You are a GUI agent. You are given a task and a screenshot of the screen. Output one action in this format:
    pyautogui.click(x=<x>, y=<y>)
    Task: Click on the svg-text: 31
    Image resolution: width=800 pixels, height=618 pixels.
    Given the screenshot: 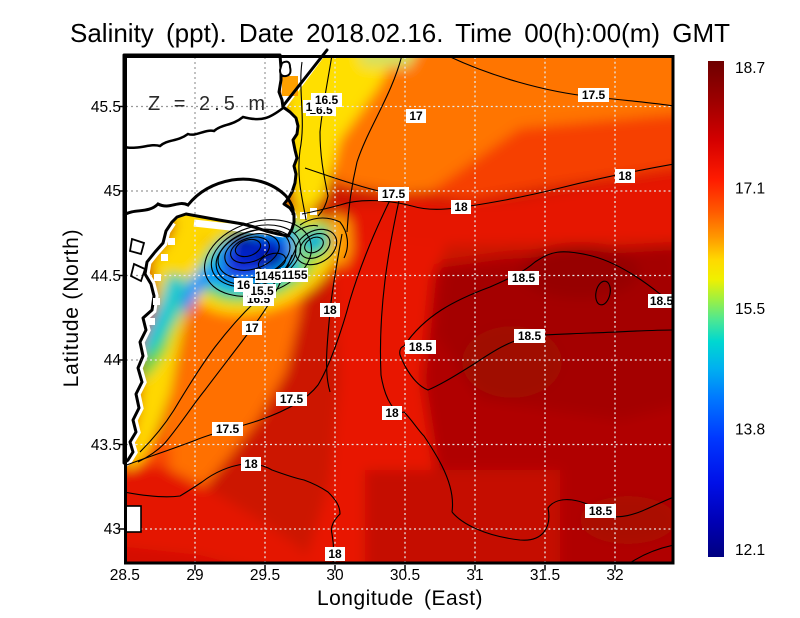 What is the action you would take?
    pyautogui.click(x=474, y=575)
    